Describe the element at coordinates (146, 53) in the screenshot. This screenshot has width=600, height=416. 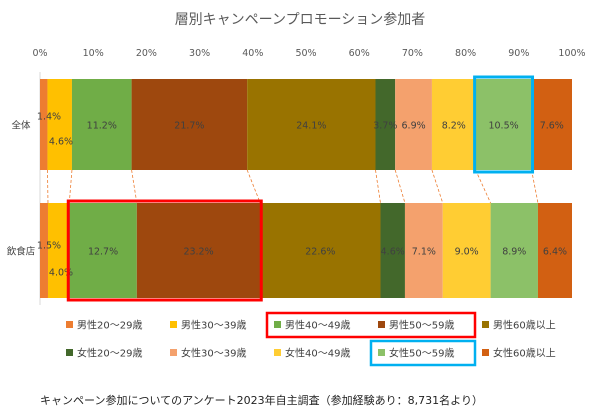
I see `x-tick-label: 20%` at that location.